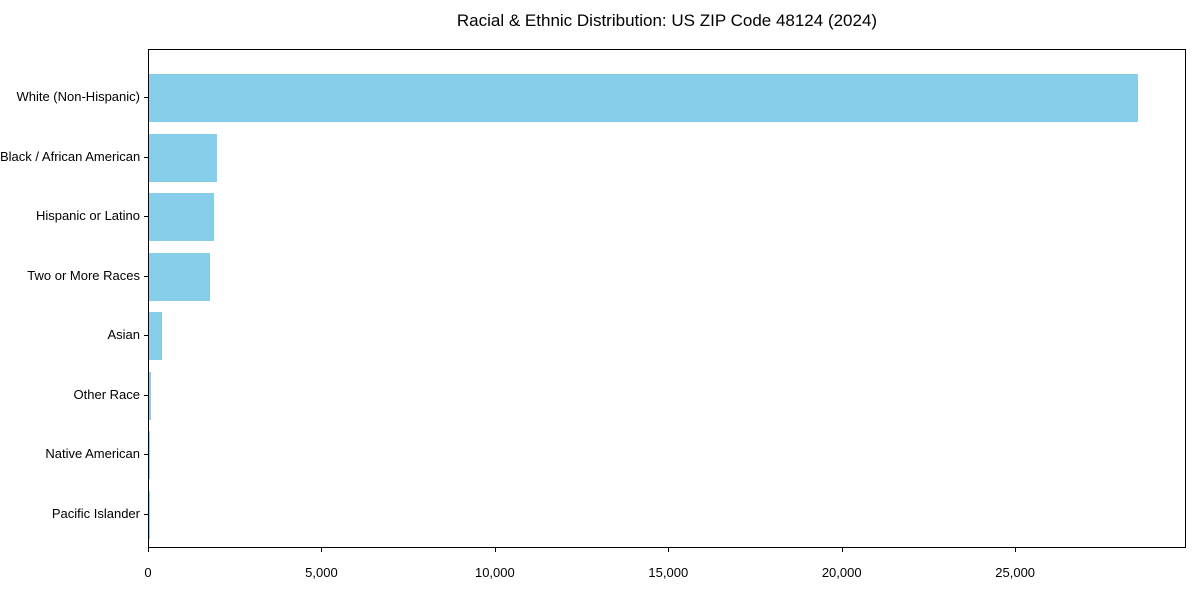 This screenshot has height=600, width=1200. Describe the element at coordinates (841, 572) in the screenshot. I see `x-tick-label: 20,000` at that location.